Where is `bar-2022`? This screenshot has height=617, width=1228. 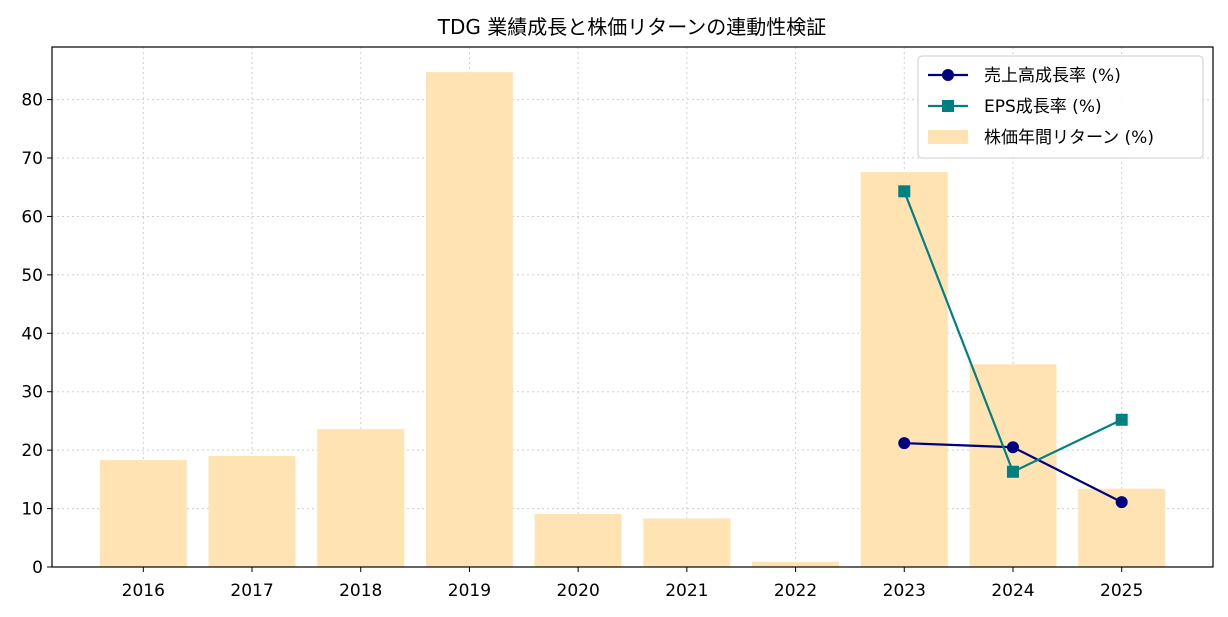
bar-2022 is located at coordinates (796, 564).